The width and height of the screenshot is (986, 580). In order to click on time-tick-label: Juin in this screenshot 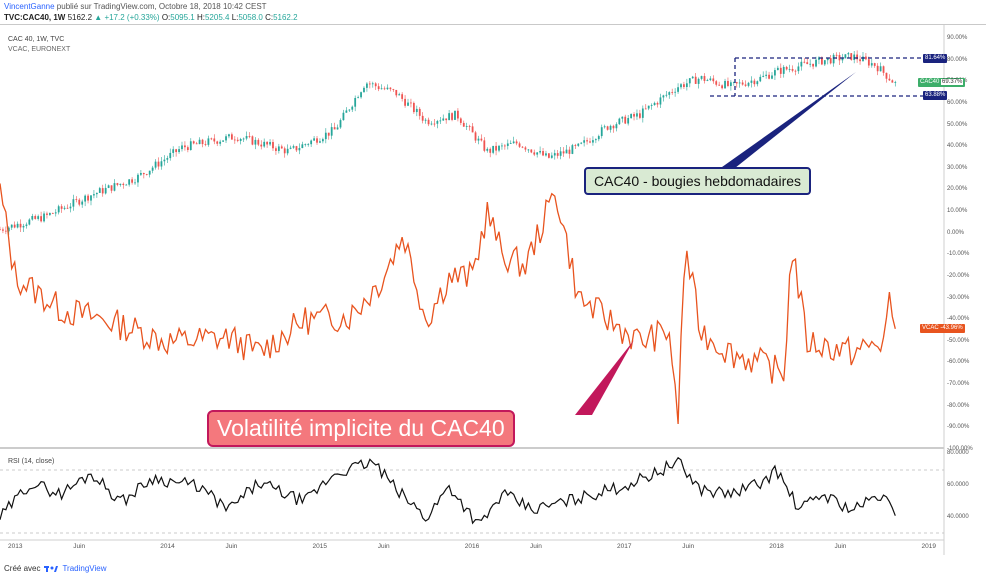, I will do `click(535, 546)`.